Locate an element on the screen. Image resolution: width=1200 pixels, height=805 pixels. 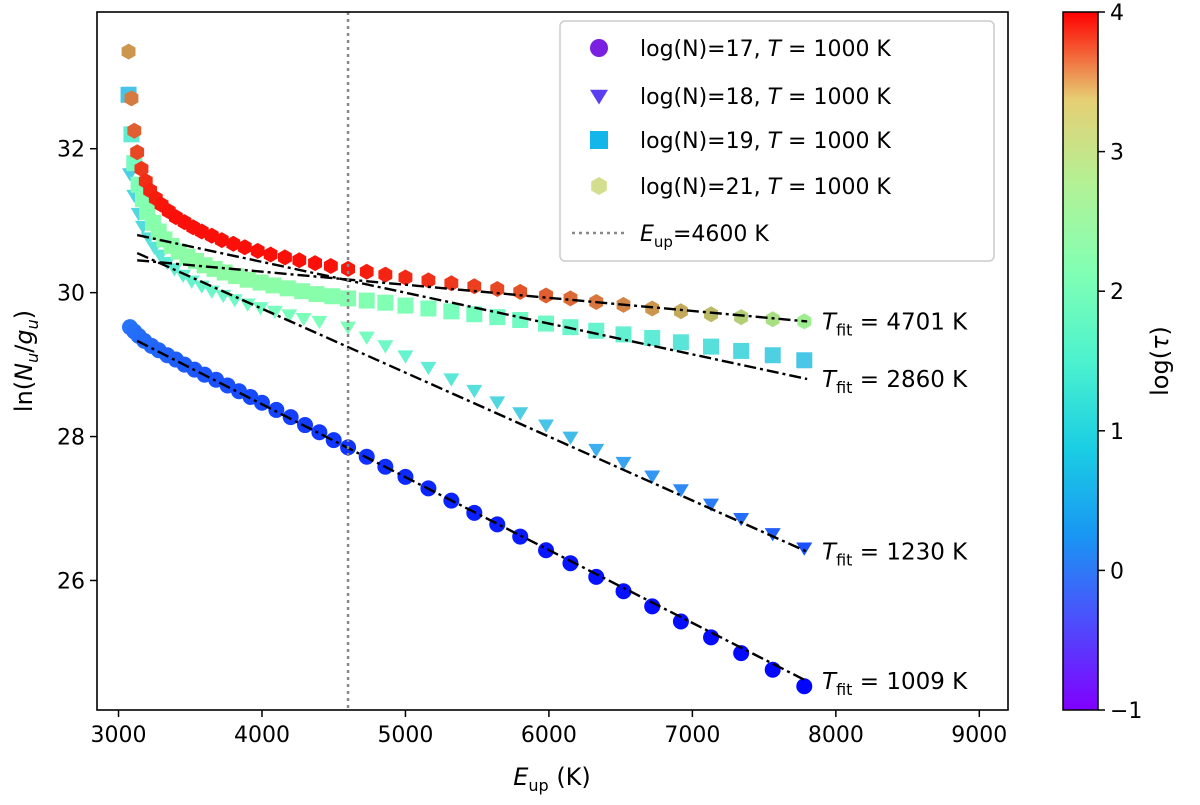
fit-label-4: Tfit = 4701 K is located at coordinates (895, 324).